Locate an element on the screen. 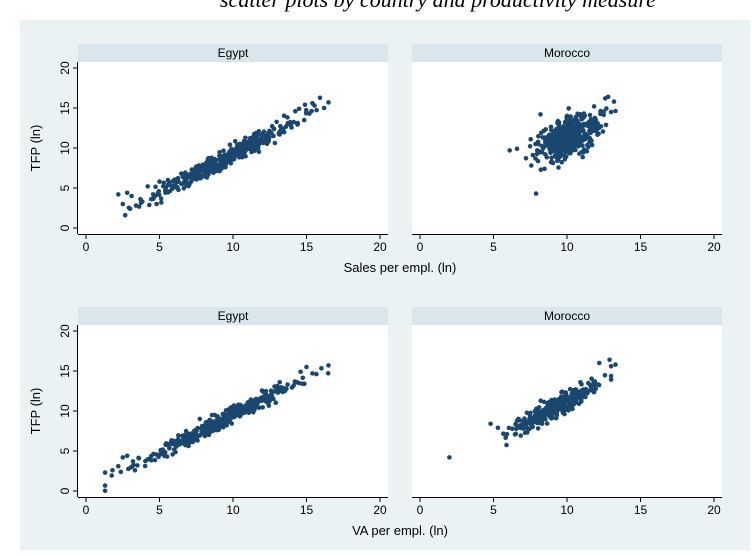  x-tick-label: 5 is located at coordinates (493, 510).